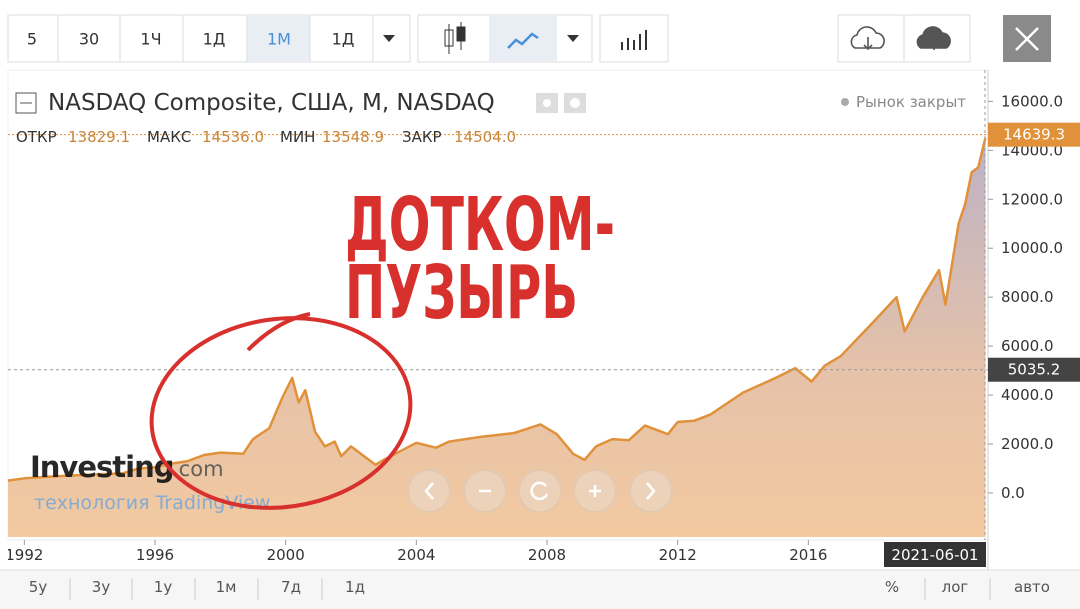  What do you see at coordinates (169, 137) in the screenshot?
I see `ohlc-label: МАКС` at bounding box center [169, 137].